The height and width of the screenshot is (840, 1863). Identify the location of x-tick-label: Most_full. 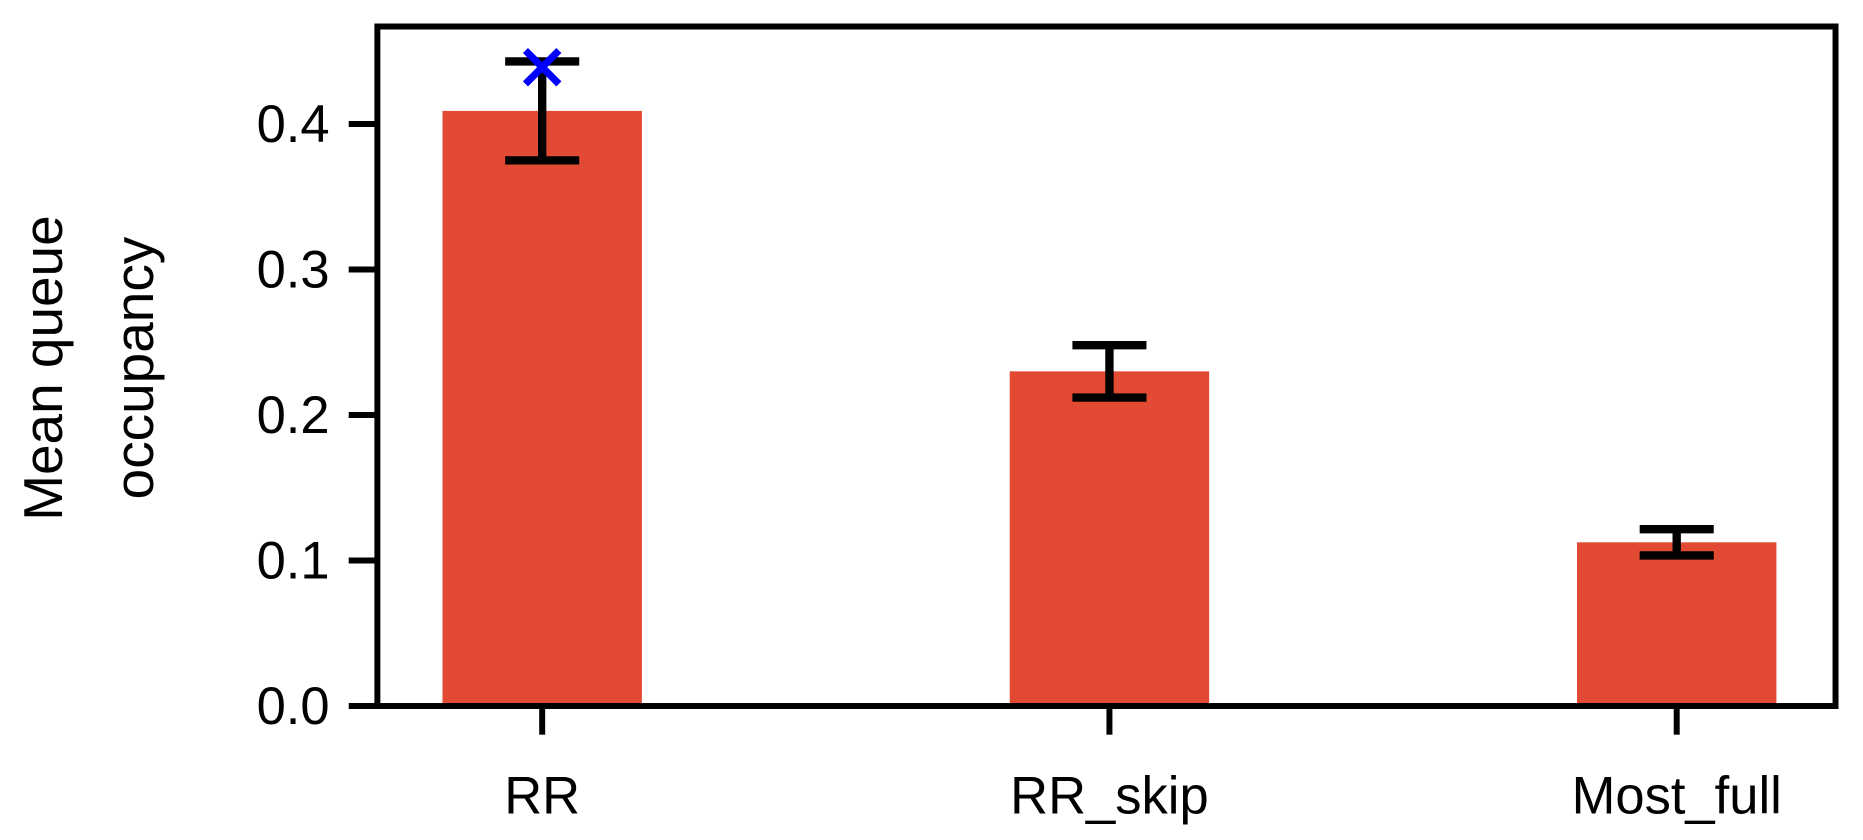
(1677, 795).